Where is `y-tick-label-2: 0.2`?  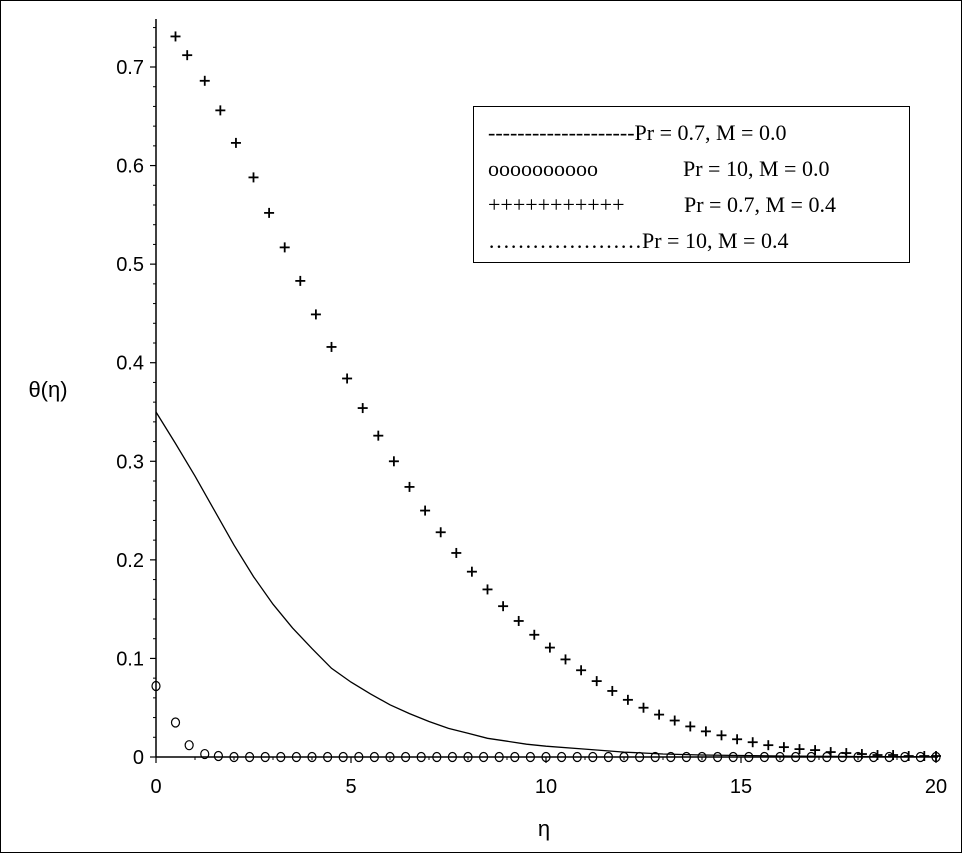
y-tick-label-2: 0.2 is located at coordinates (130, 561).